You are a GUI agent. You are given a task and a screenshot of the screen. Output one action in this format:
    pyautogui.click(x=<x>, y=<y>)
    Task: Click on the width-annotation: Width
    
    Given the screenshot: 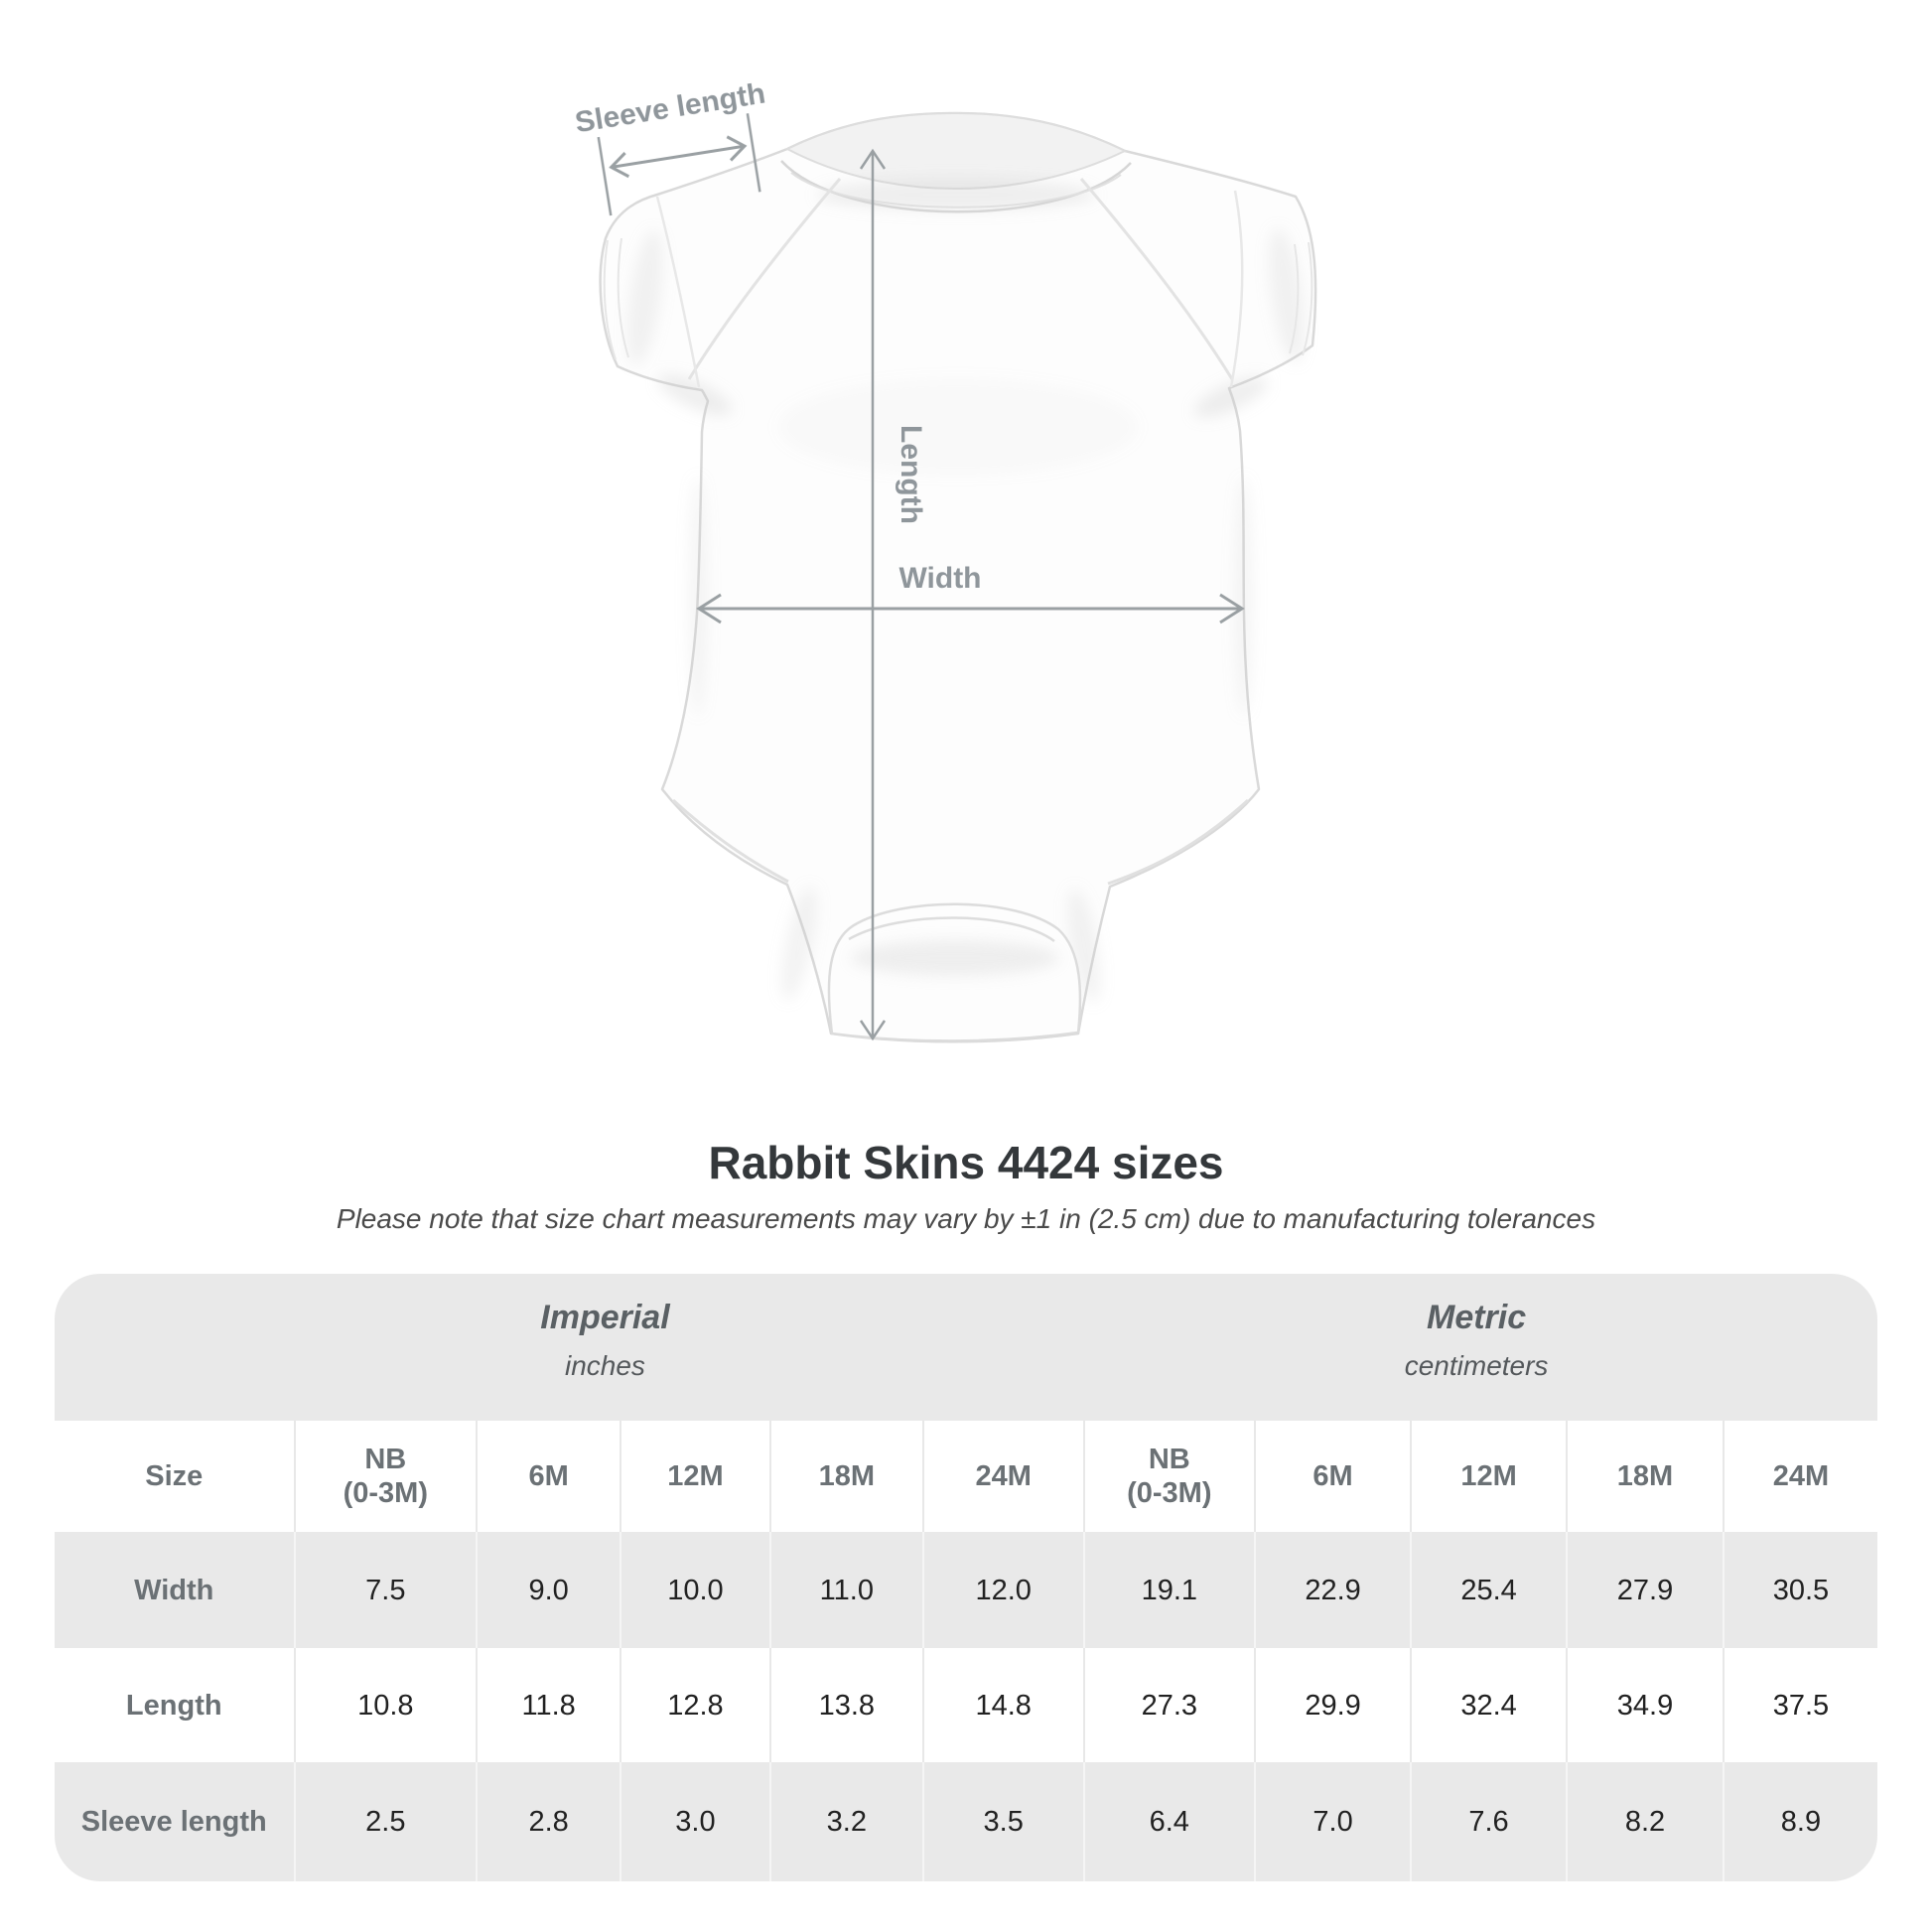 What is the action you would take?
    pyautogui.click(x=971, y=593)
    